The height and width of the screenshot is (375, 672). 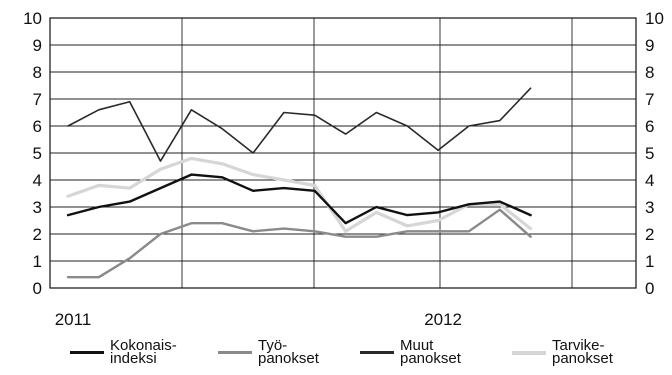 What do you see at coordinates (37, 99) in the screenshot?
I see `y-tick-label-left: 7` at bounding box center [37, 99].